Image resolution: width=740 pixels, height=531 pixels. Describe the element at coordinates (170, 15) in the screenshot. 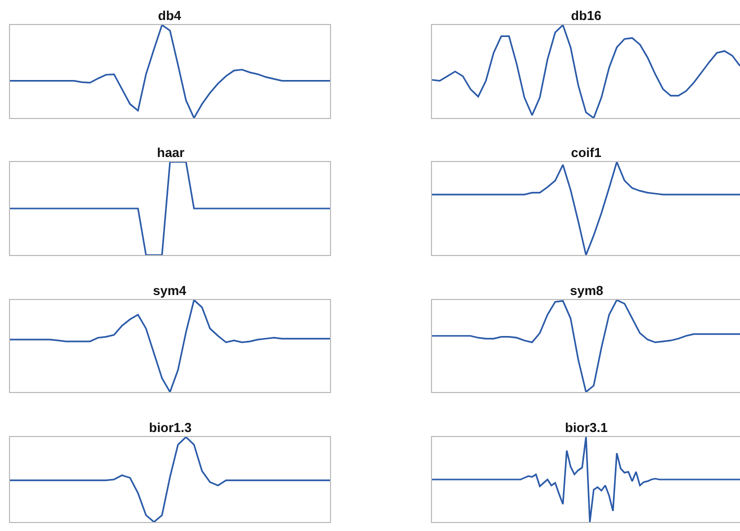

I see `chart-title: db4` at that location.